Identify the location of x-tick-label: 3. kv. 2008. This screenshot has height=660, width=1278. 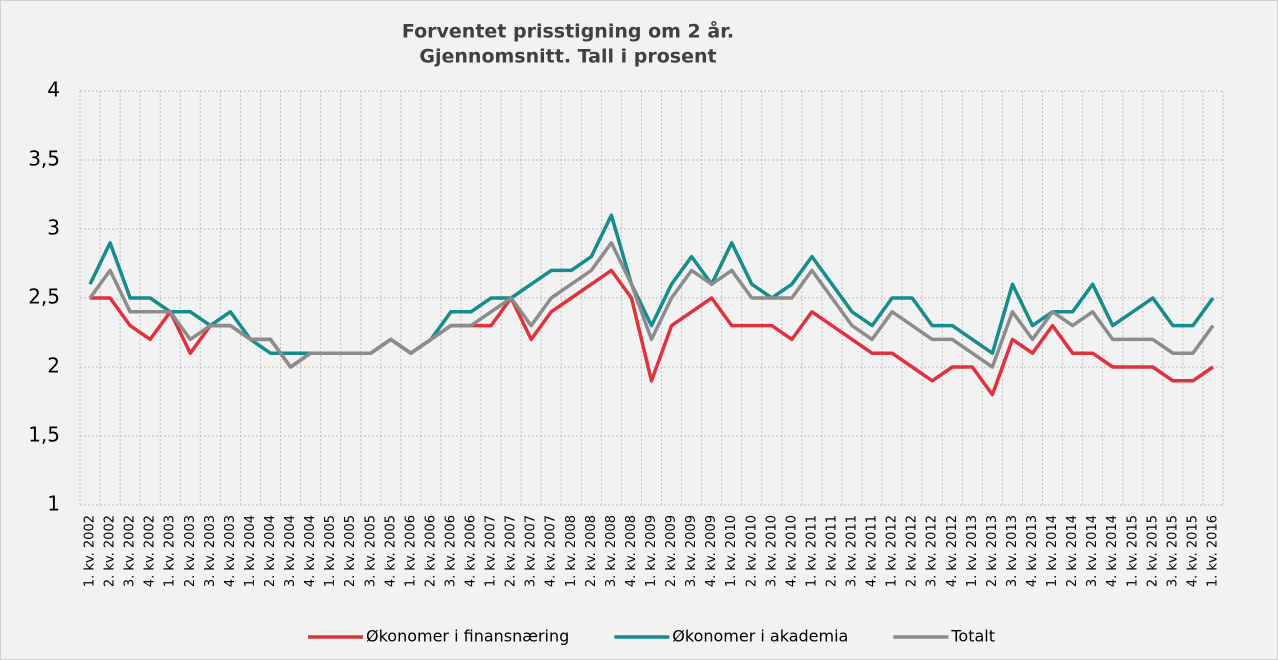
(611, 551).